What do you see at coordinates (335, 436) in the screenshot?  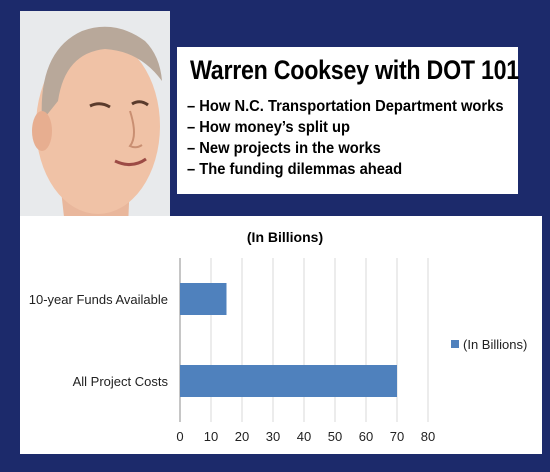 I see `x-tick-label: 50` at bounding box center [335, 436].